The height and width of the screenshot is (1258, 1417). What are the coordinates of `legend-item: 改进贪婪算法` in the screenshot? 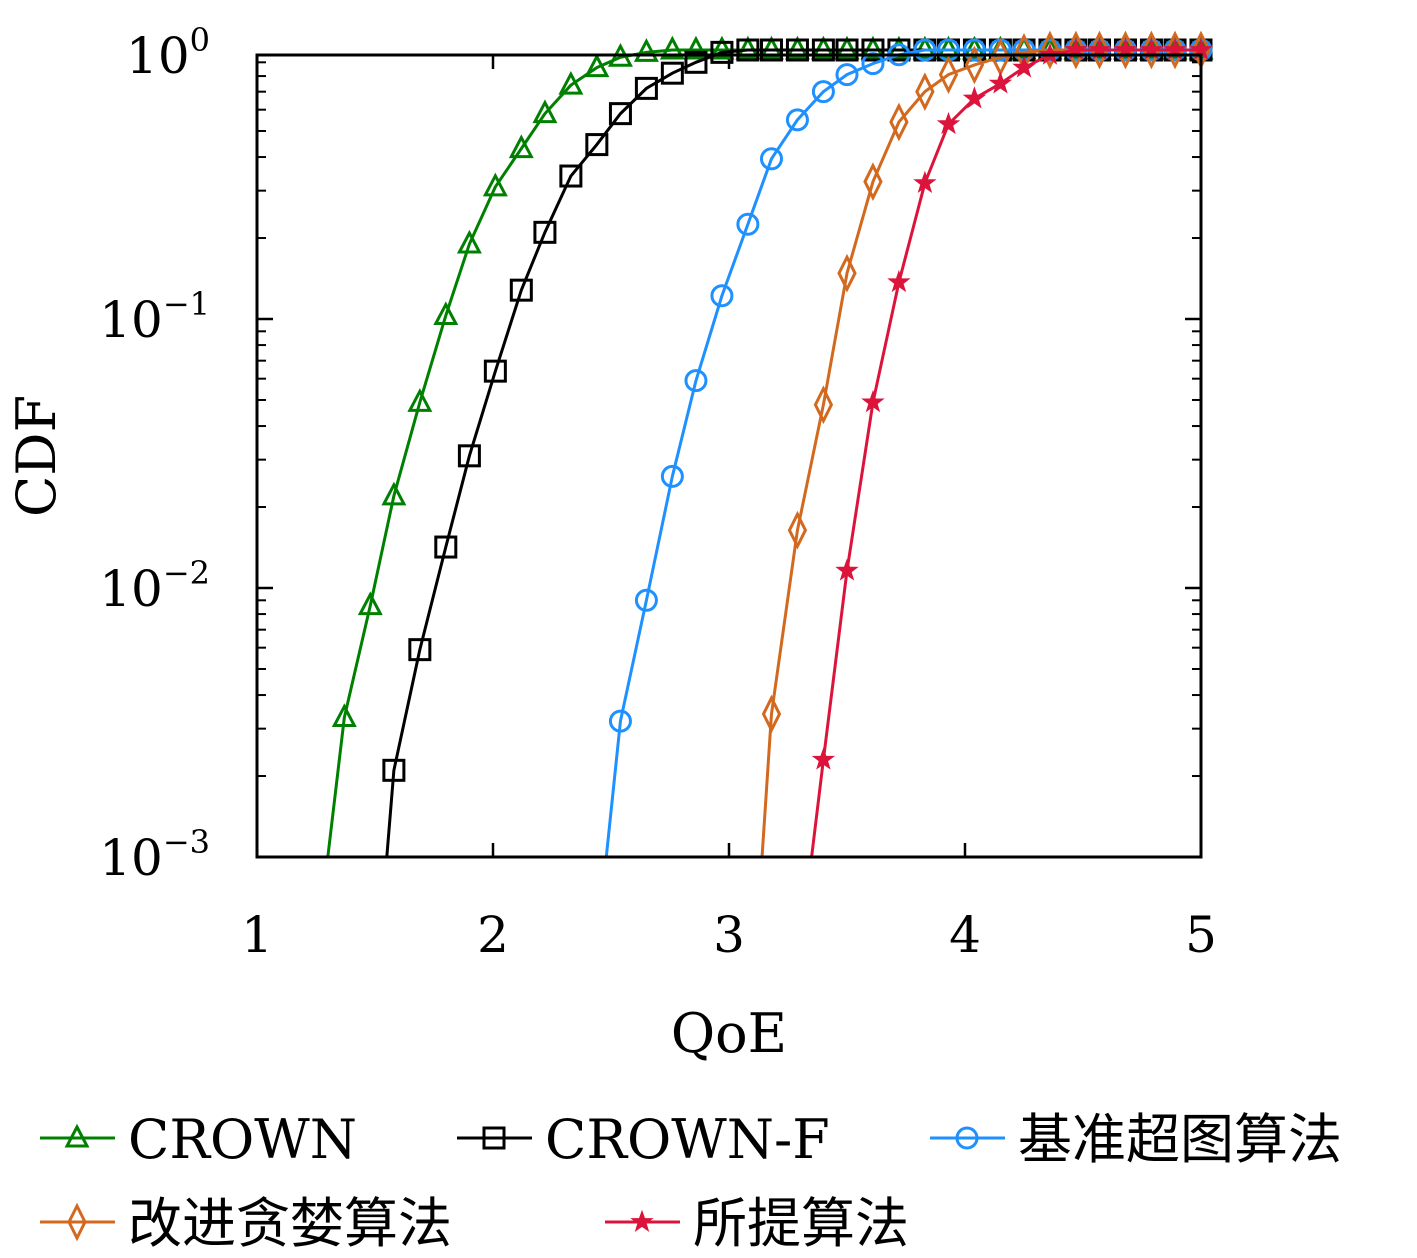 It's located at (246, 1223).